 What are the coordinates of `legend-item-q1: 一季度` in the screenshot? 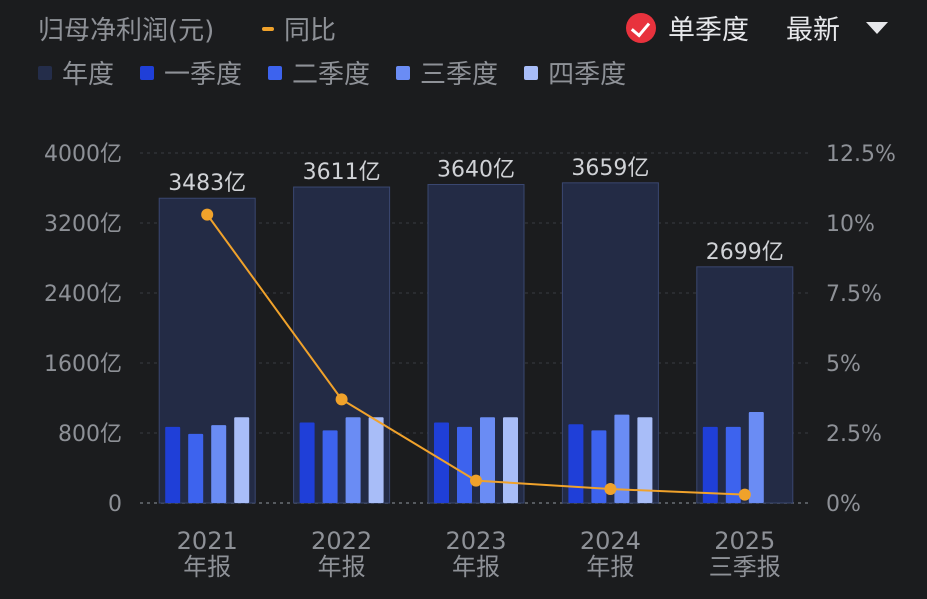 It's located at (191, 72).